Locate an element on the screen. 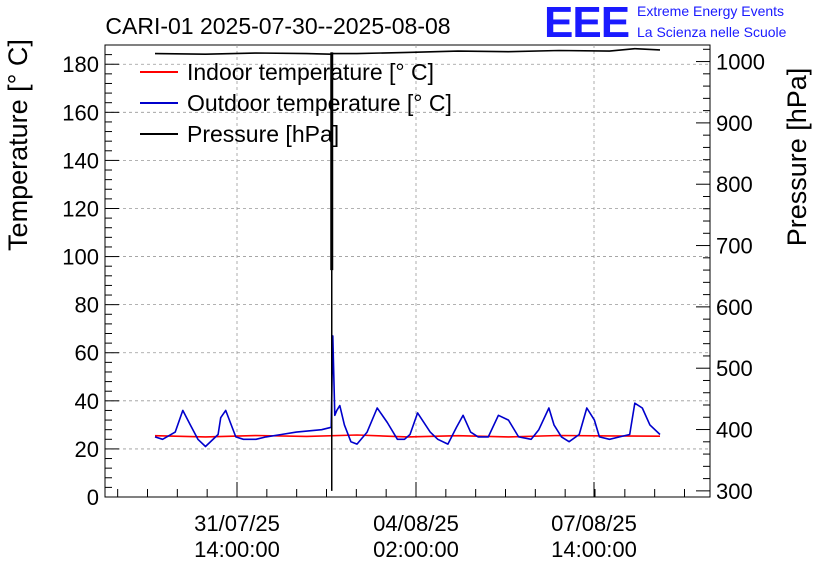  y-tick-label: 180 is located at coordinates (80, 64).